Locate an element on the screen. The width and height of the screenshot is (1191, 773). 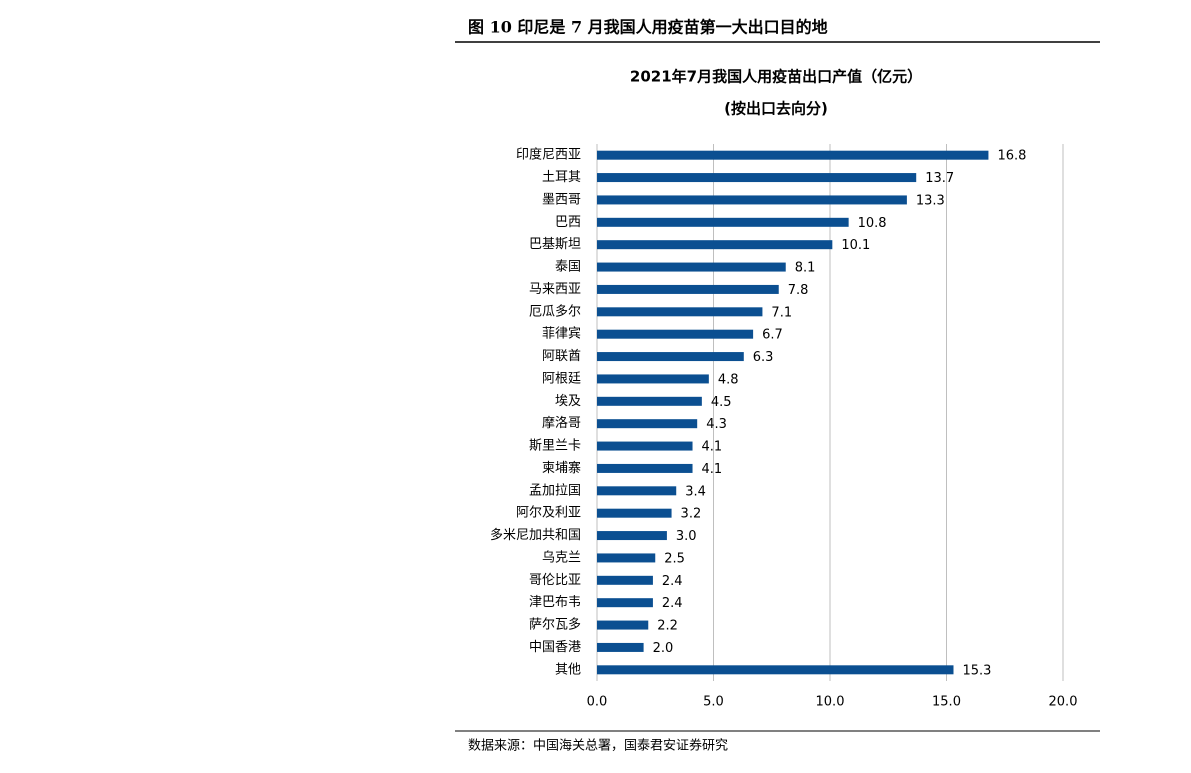
y-tick-label: 泰国 is located at coordinates (568, 267).